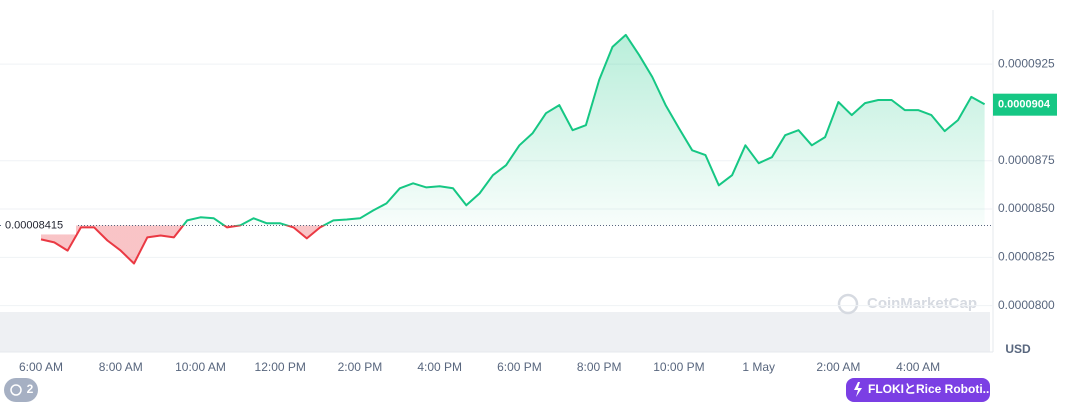 The image size is (1065, 417). Describe the element at coordinates (34, 225) in the screenshot. I see `baseline-label: 0.00008415` at that location.